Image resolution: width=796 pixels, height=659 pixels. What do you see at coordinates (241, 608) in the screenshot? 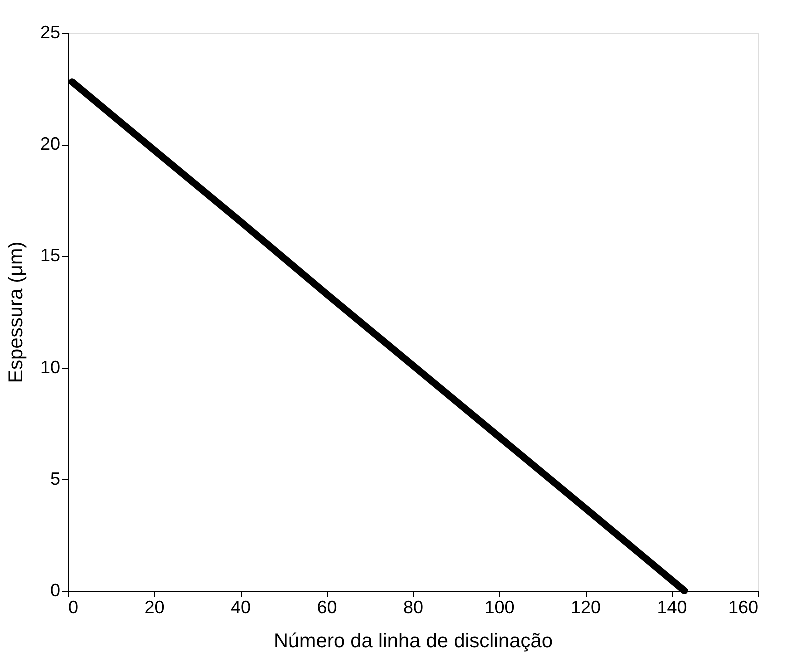
I see `x-tick-label: 40` at bounding box center [241, 608].